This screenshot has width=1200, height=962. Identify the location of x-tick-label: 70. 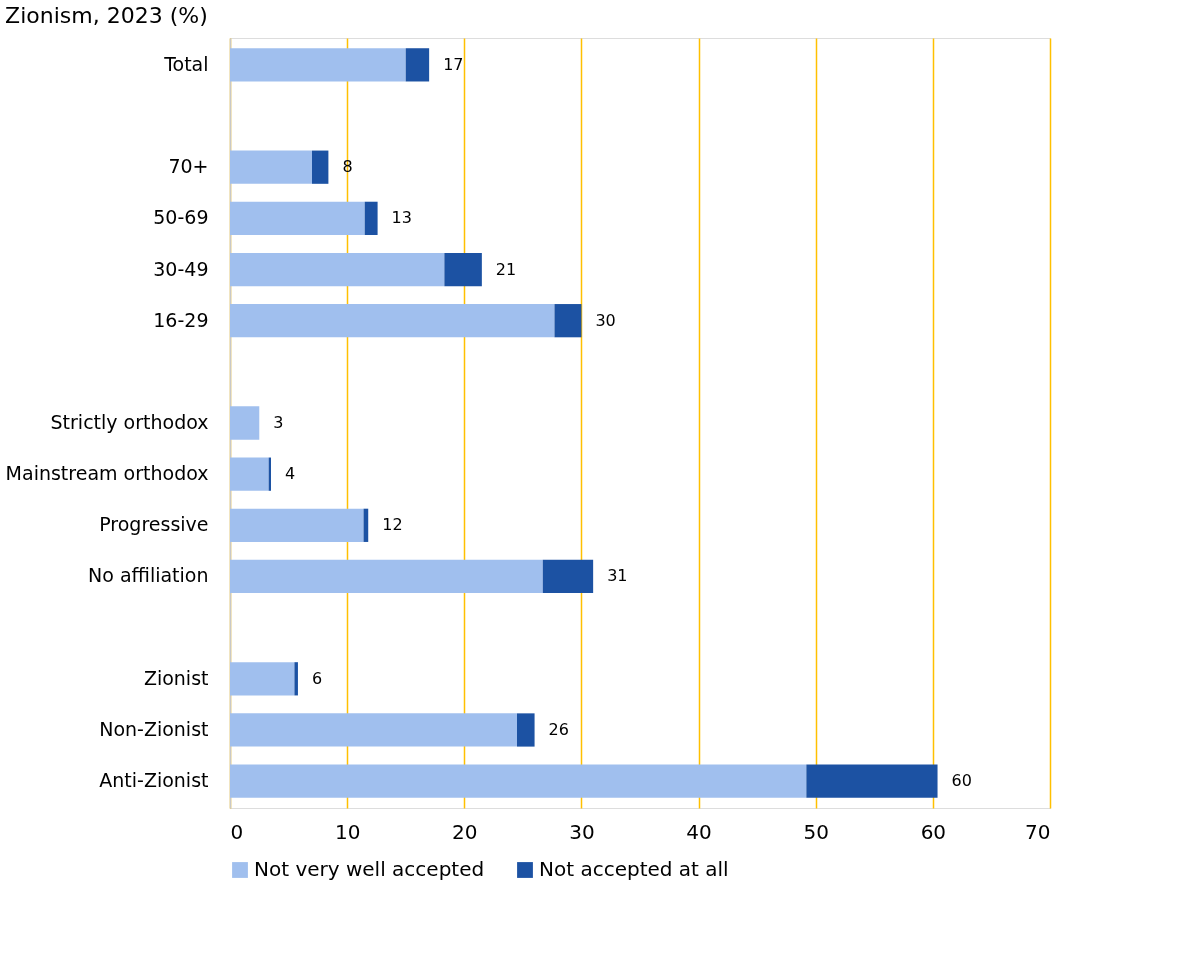
(1038, 831).